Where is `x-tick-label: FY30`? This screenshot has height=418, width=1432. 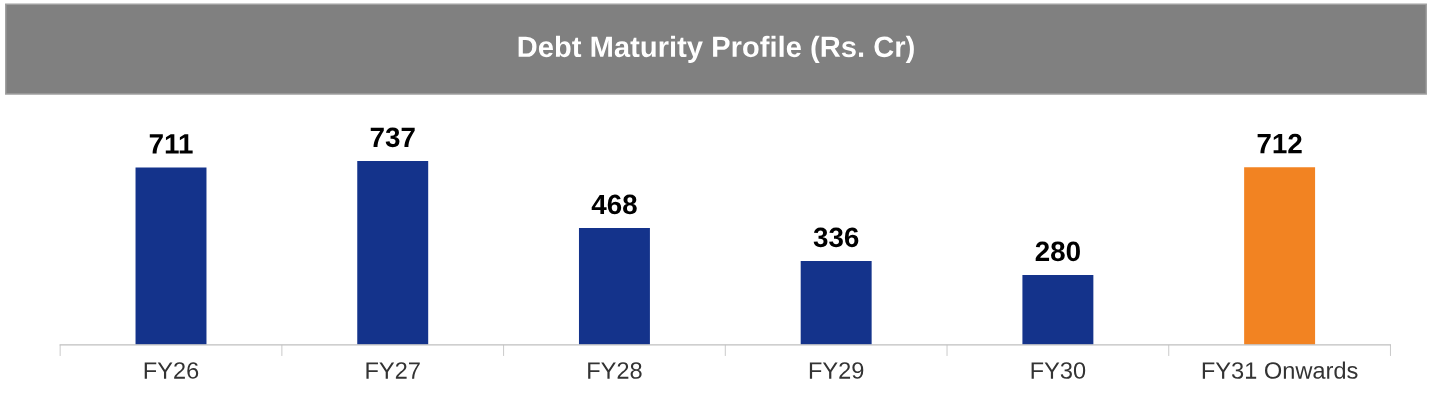
x-tick-label: FY30 is located at coordinates (1058, 370).